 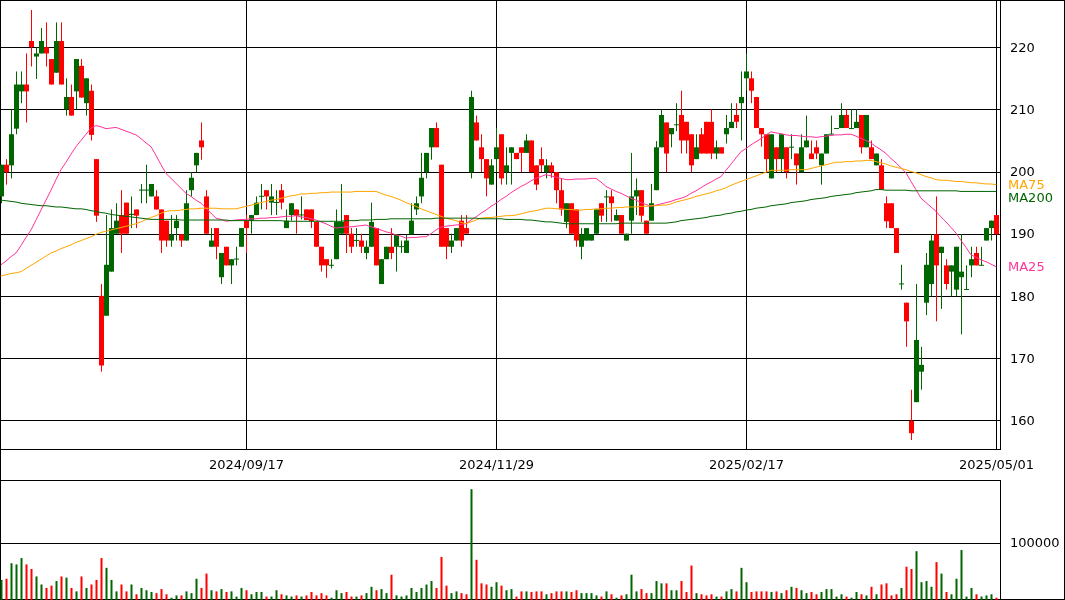 I want to click on y-tick-label: 170, so click(x=1022, y=358).